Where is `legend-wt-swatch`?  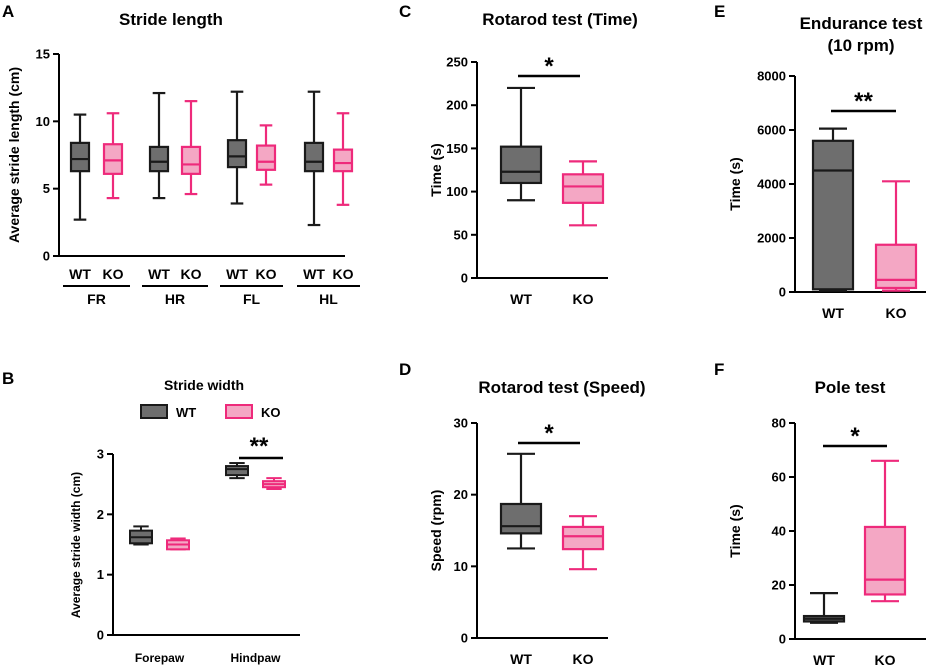
legend-wt-swatch is located at coordinates (154, 411).